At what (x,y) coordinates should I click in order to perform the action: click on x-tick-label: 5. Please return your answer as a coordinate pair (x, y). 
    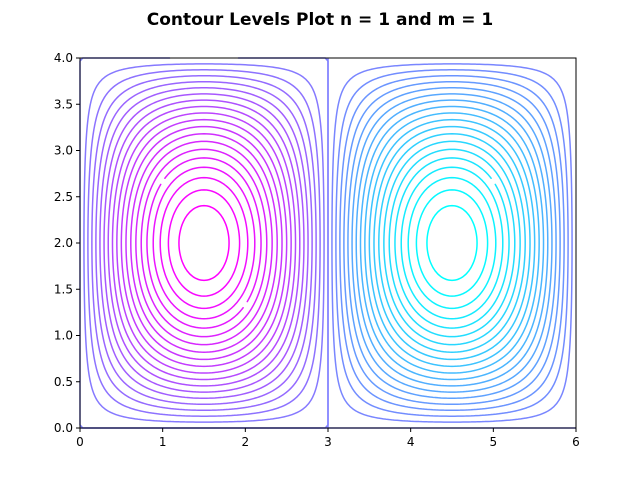
    Looking at the image, I should click on (494, 442).